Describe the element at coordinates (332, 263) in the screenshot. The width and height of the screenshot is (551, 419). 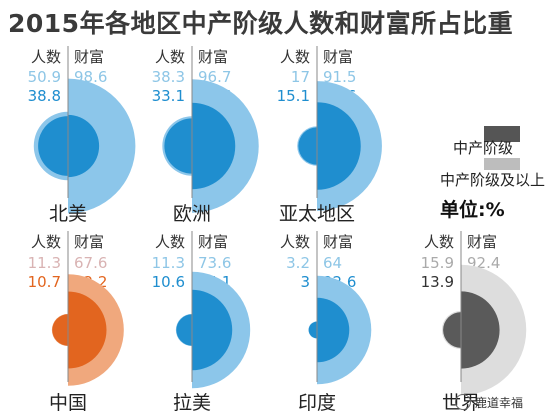
I see `value-above-wealth: 64` at that location.